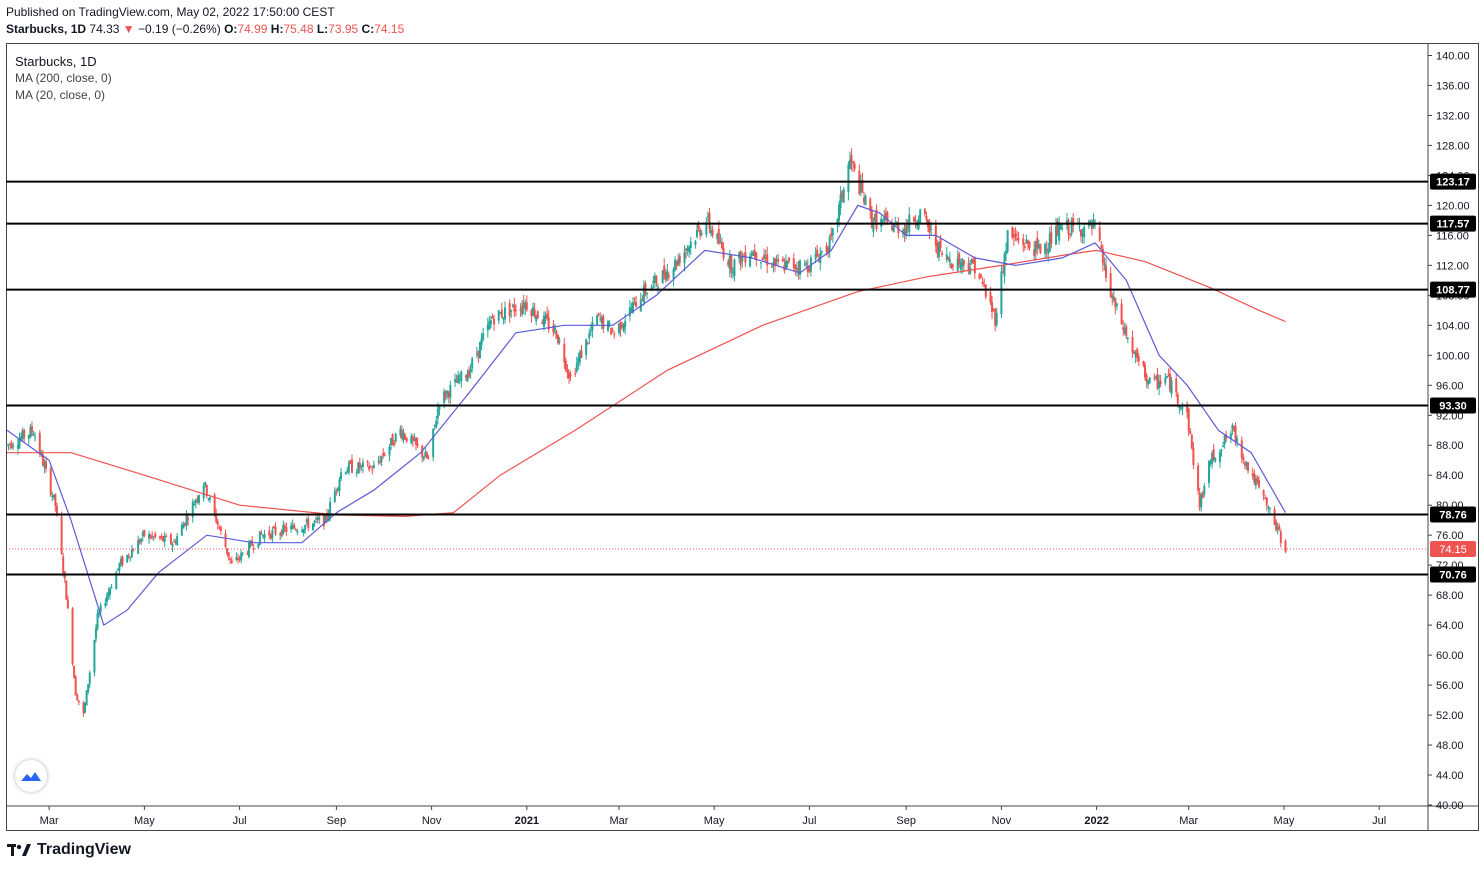  What do you see at coordinates (337, 821) in the screenshot?
I see `time-tick-label: Sep` at bounding box center [337, 821].